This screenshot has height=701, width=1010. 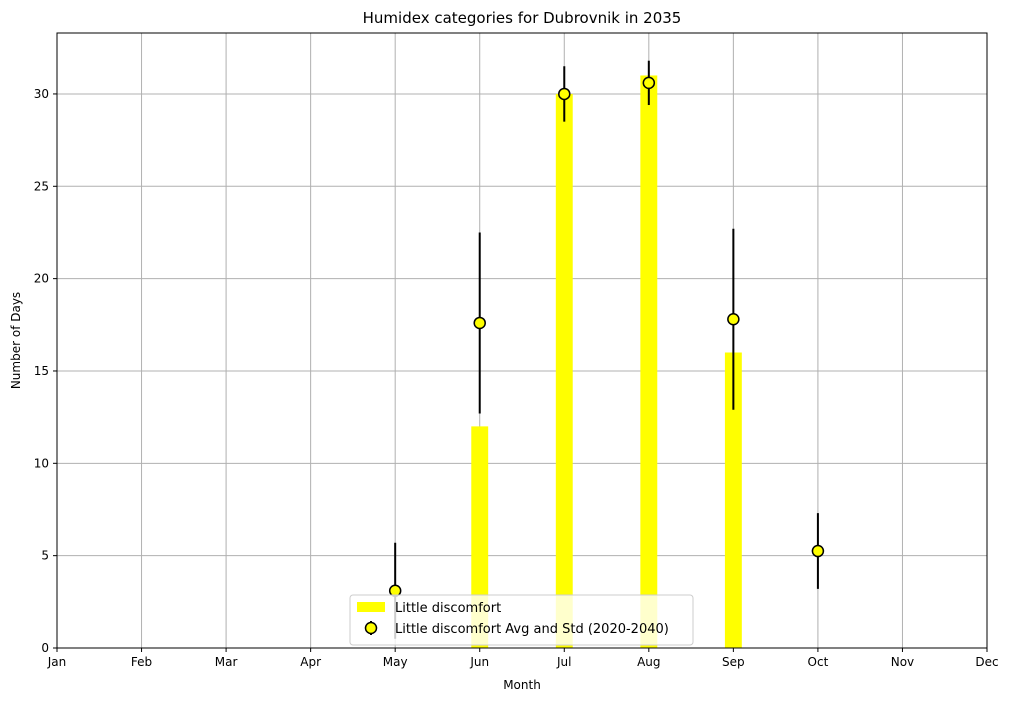 What do you see at coordinates (818, 662) in the screenshot?
I see `x-tick-label: Oct` at bounding box center [818, 662].